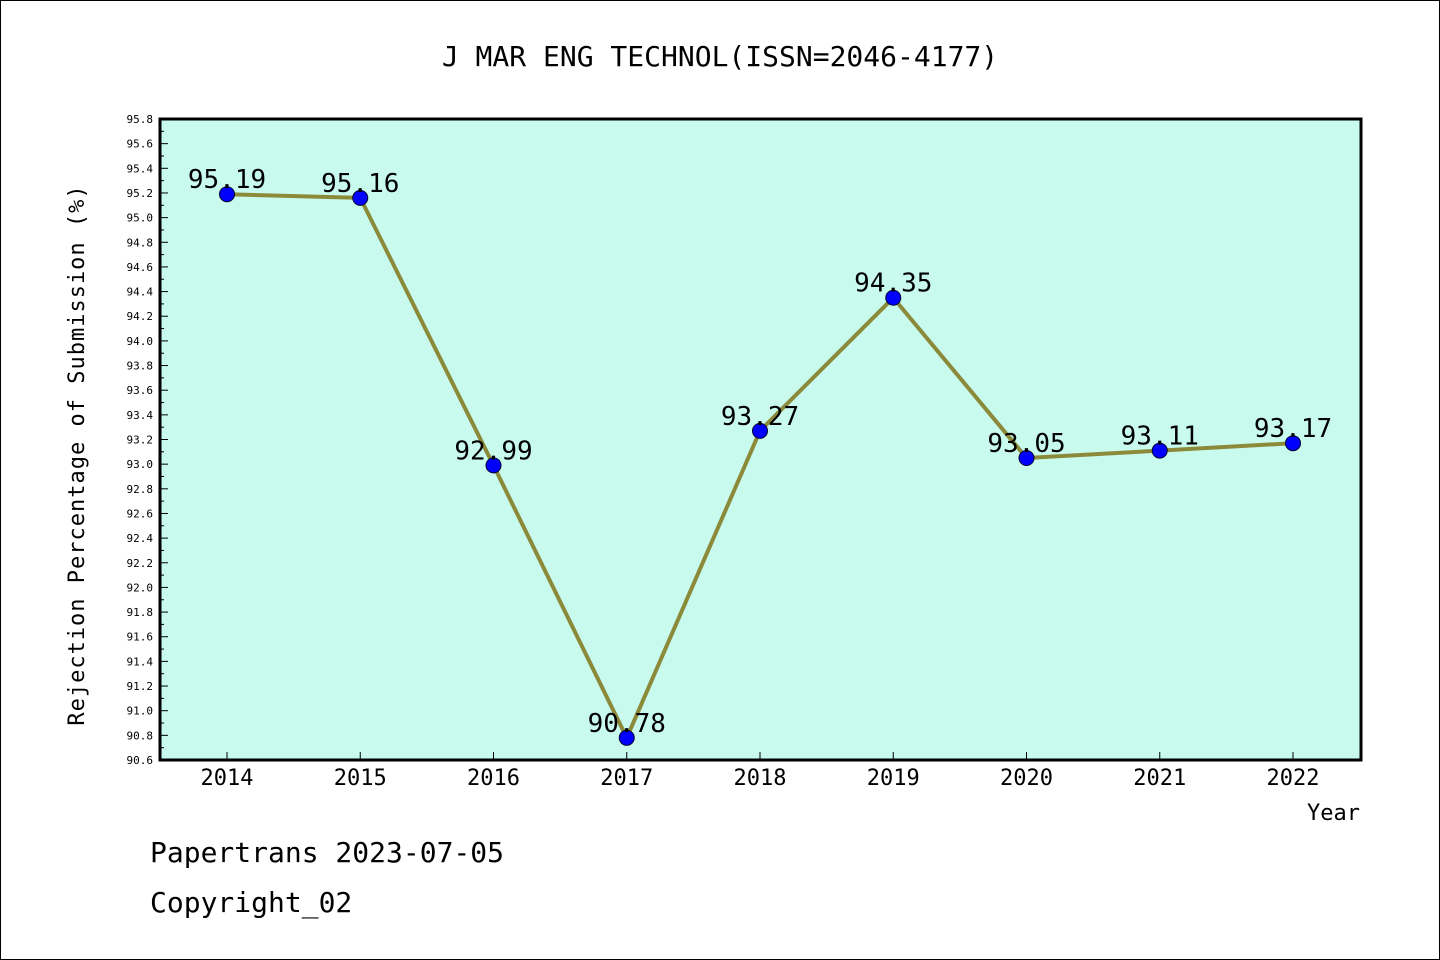 The image size is (1440, 960). What do you see at coordinates (1160, 437) in the screenshot?
I see `data-label: 93.11` at bounding box center [1160, 437].